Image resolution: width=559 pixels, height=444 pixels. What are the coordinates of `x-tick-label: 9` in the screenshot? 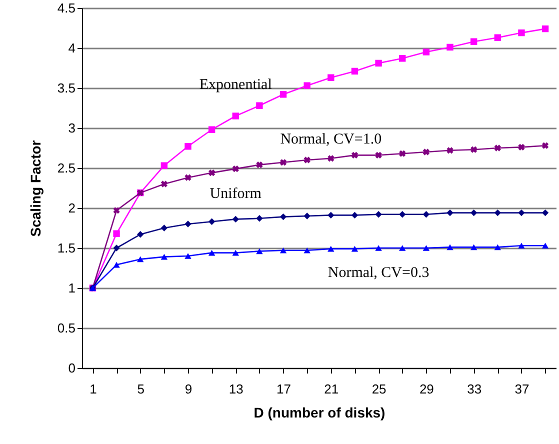 It's located at (188, 389).